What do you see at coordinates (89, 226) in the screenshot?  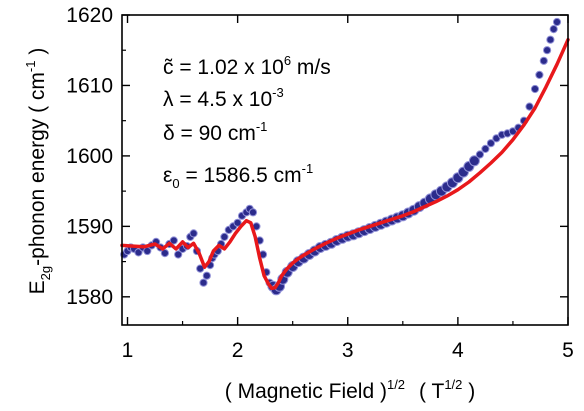 I see `y-tick-label: 1590` at bounding box center [89, 226].